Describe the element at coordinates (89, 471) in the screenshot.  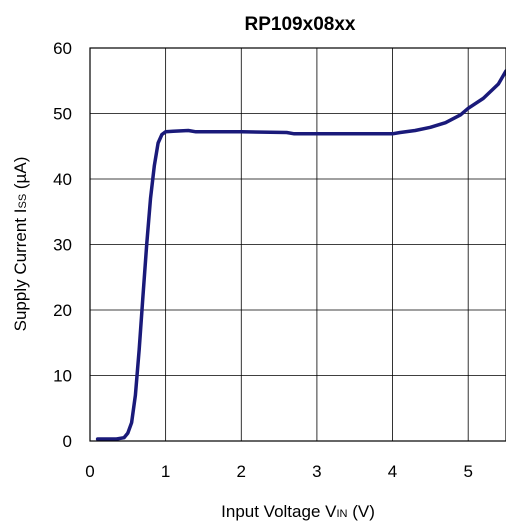
I see `x-tick-label: 0` at that location.